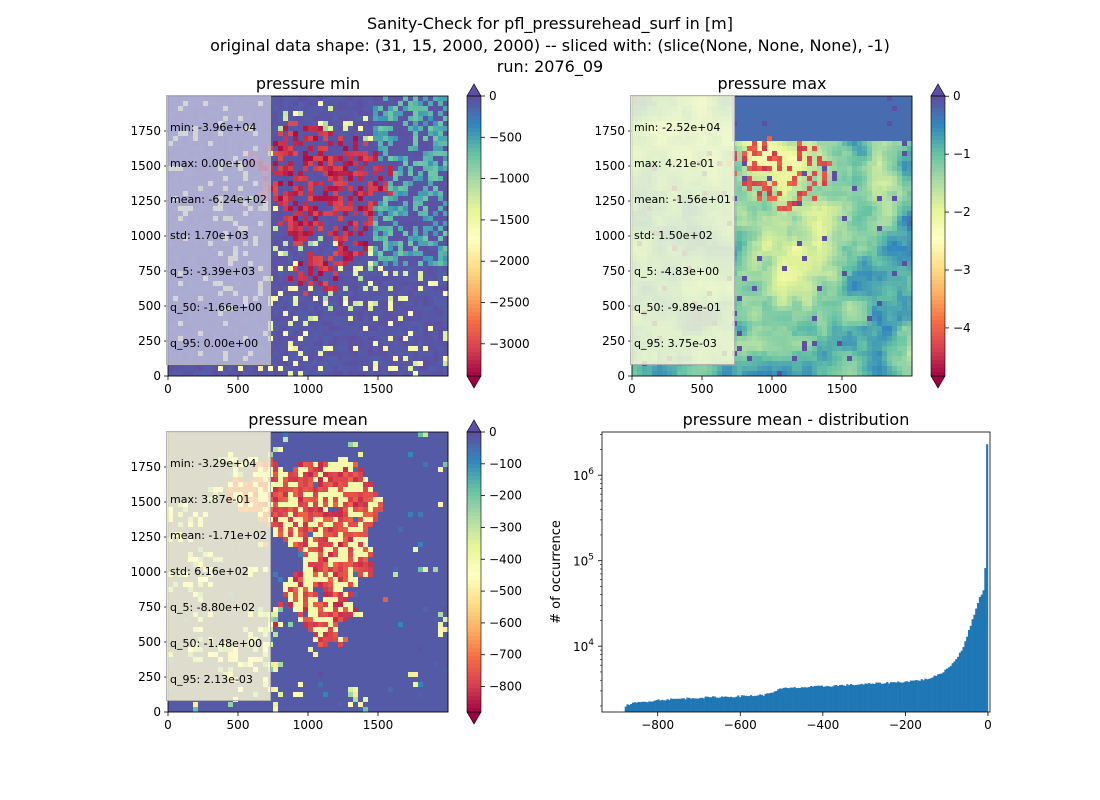 Image resolution: width=1100 pixels, height=800 pixels. Describe the element at coordinates (550, 66) in the screenshot. I see `figure-title-line-3: run: 2076_09` at that location.